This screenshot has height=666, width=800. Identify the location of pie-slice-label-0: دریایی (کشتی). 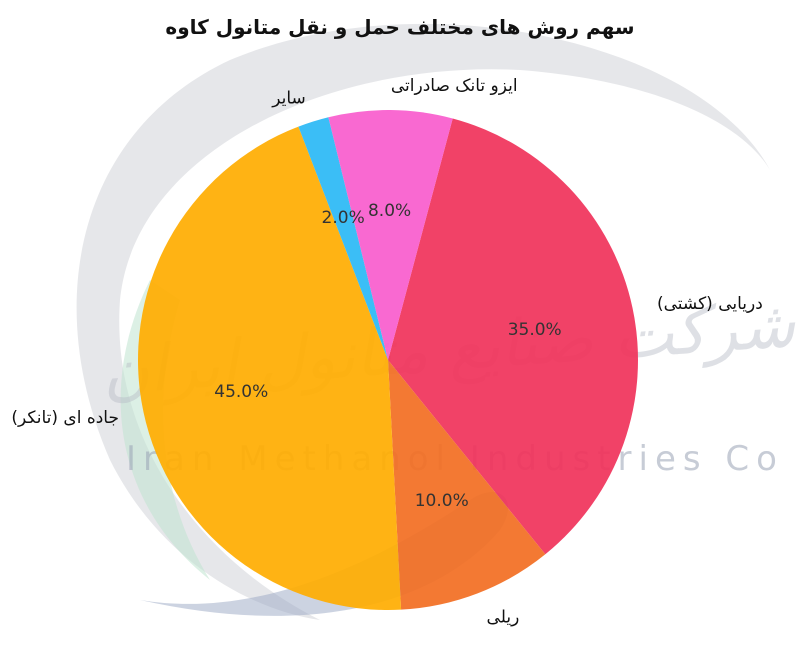
(710, 304).